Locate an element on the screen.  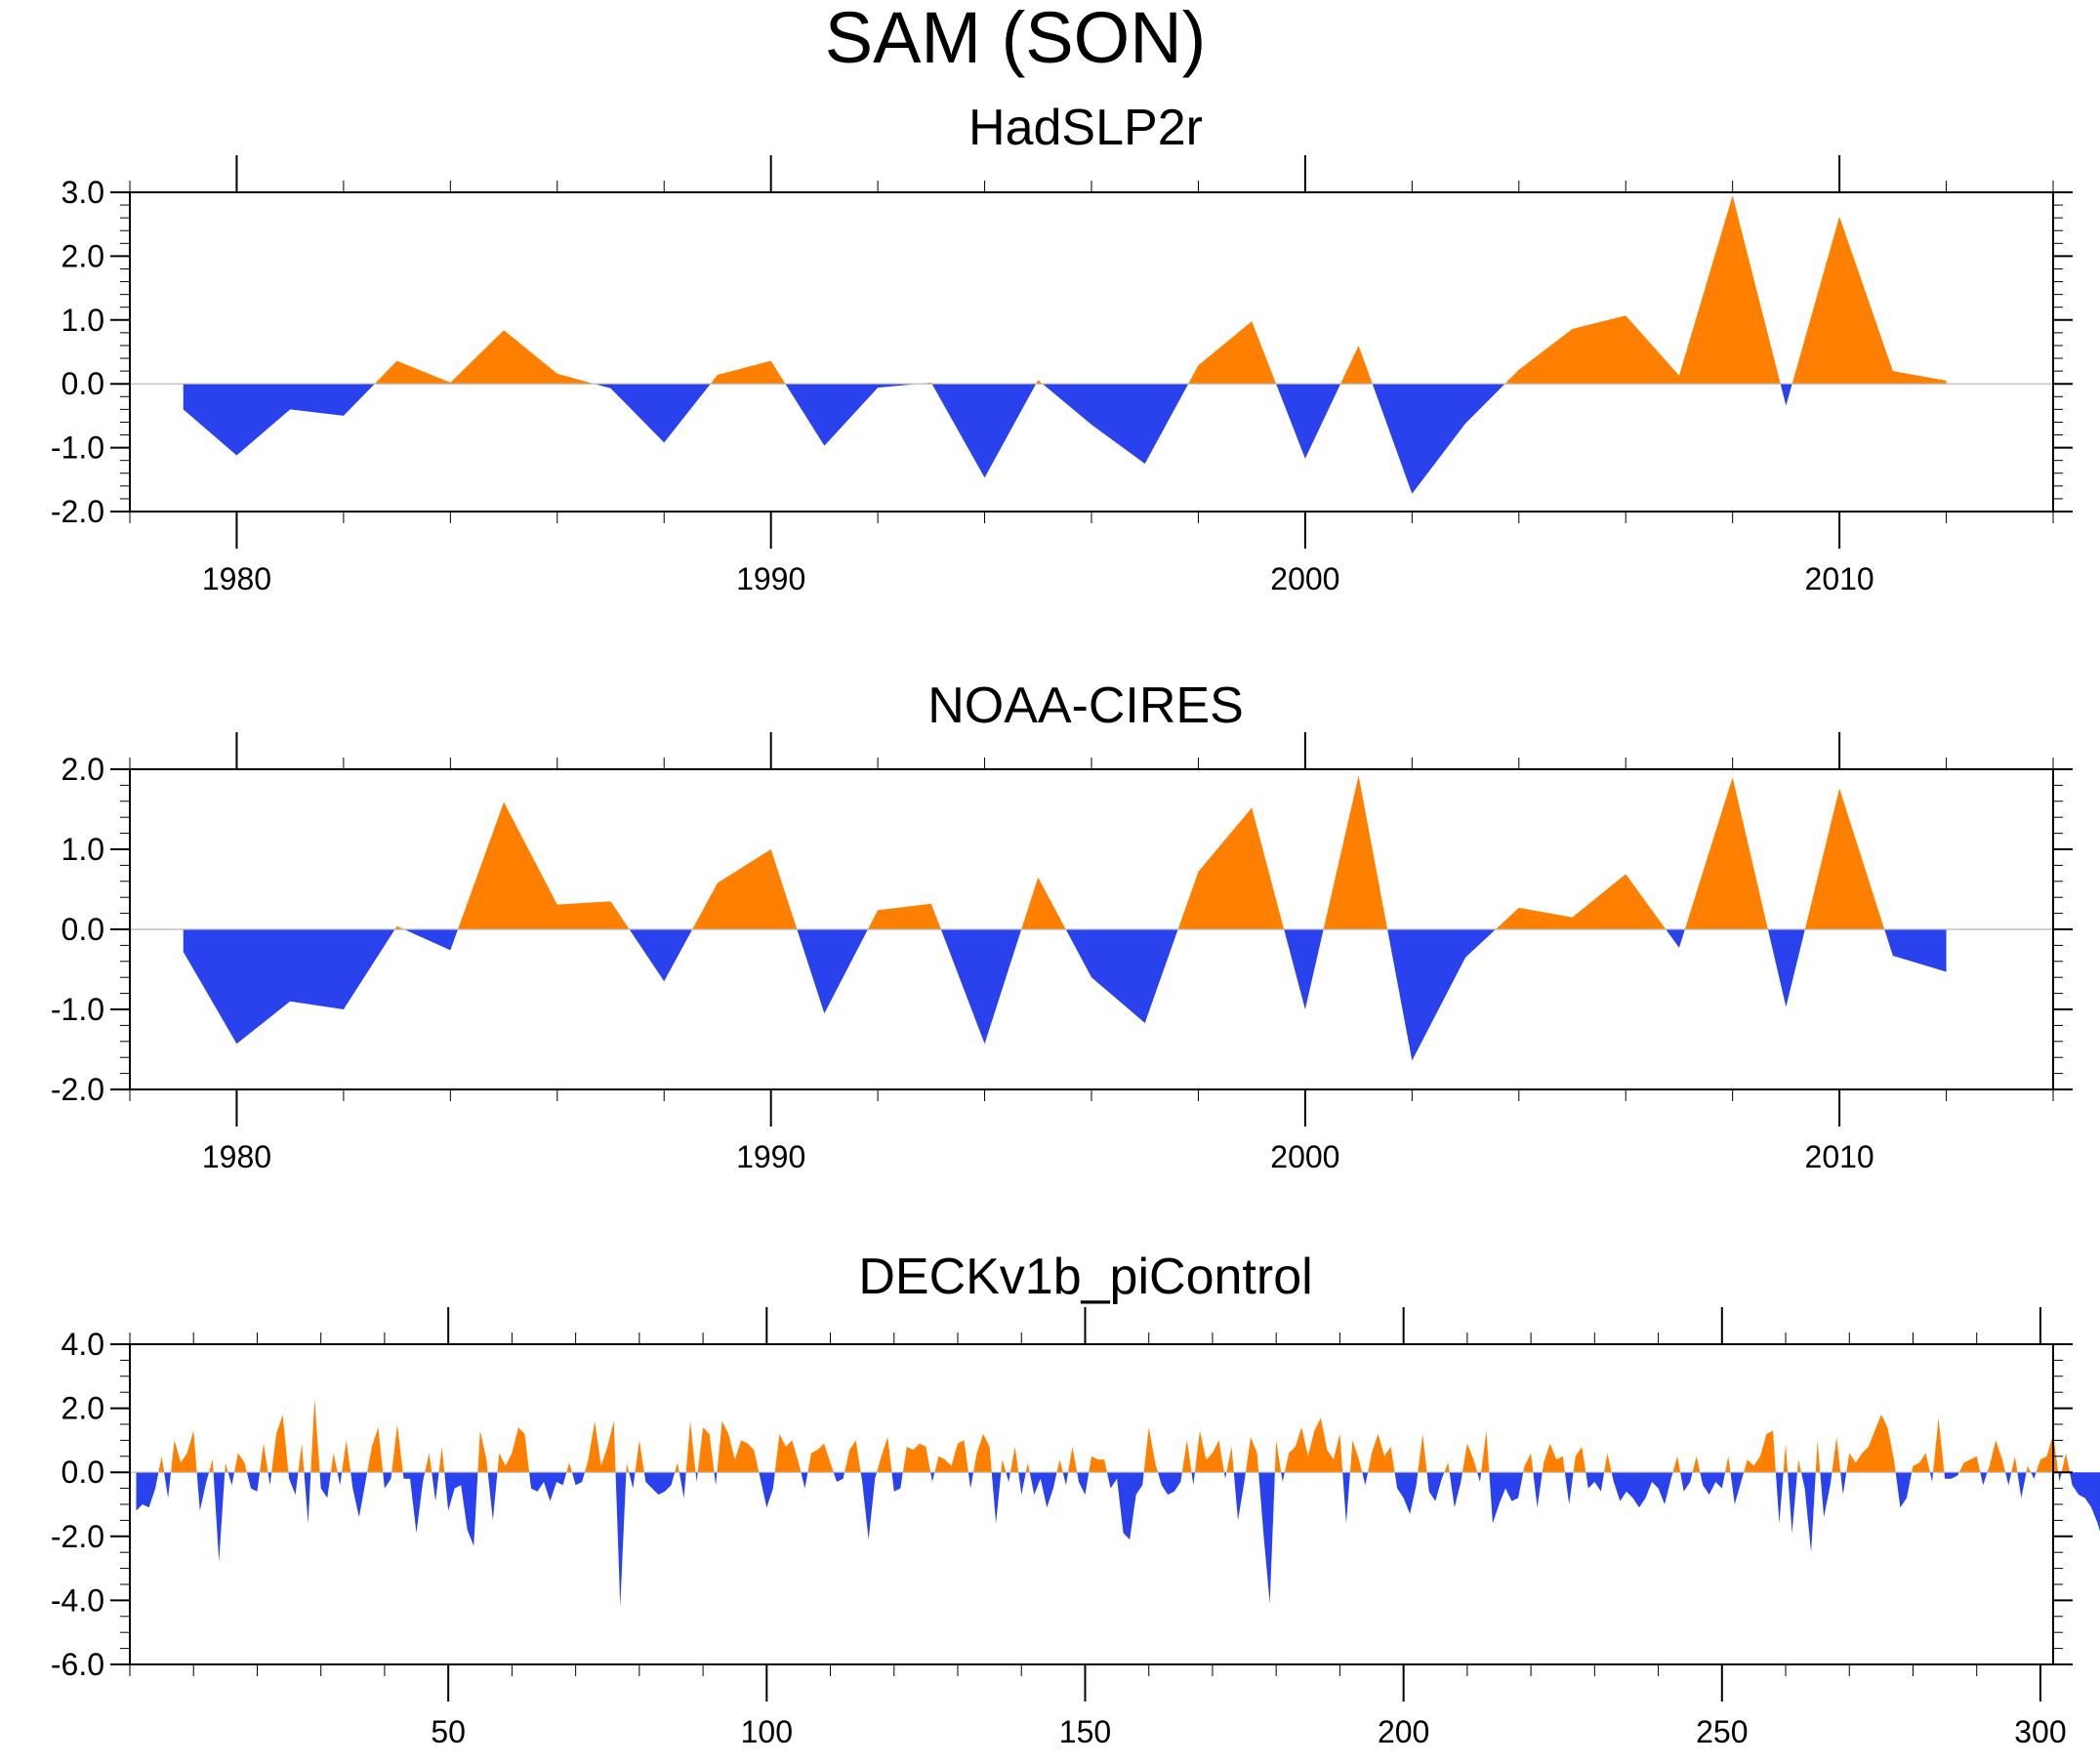
x-tick-label: 150 is located at coordinates (1085, 1732).